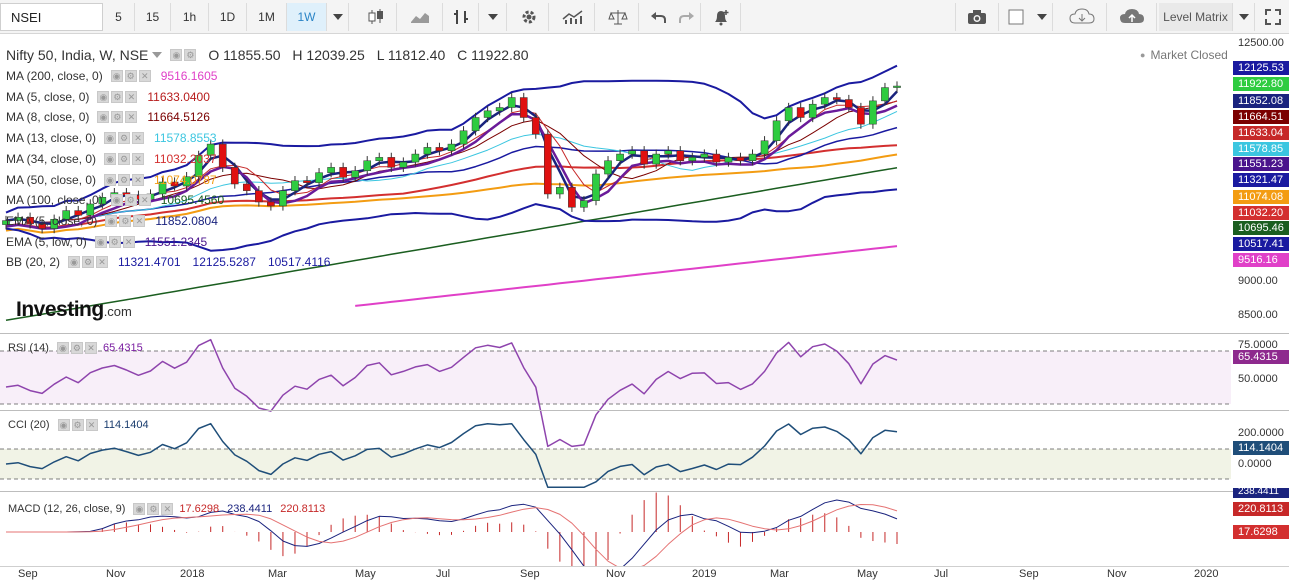 This screenshot has width=1289, height=585. I want to click on settings-button, so click(529, 17).